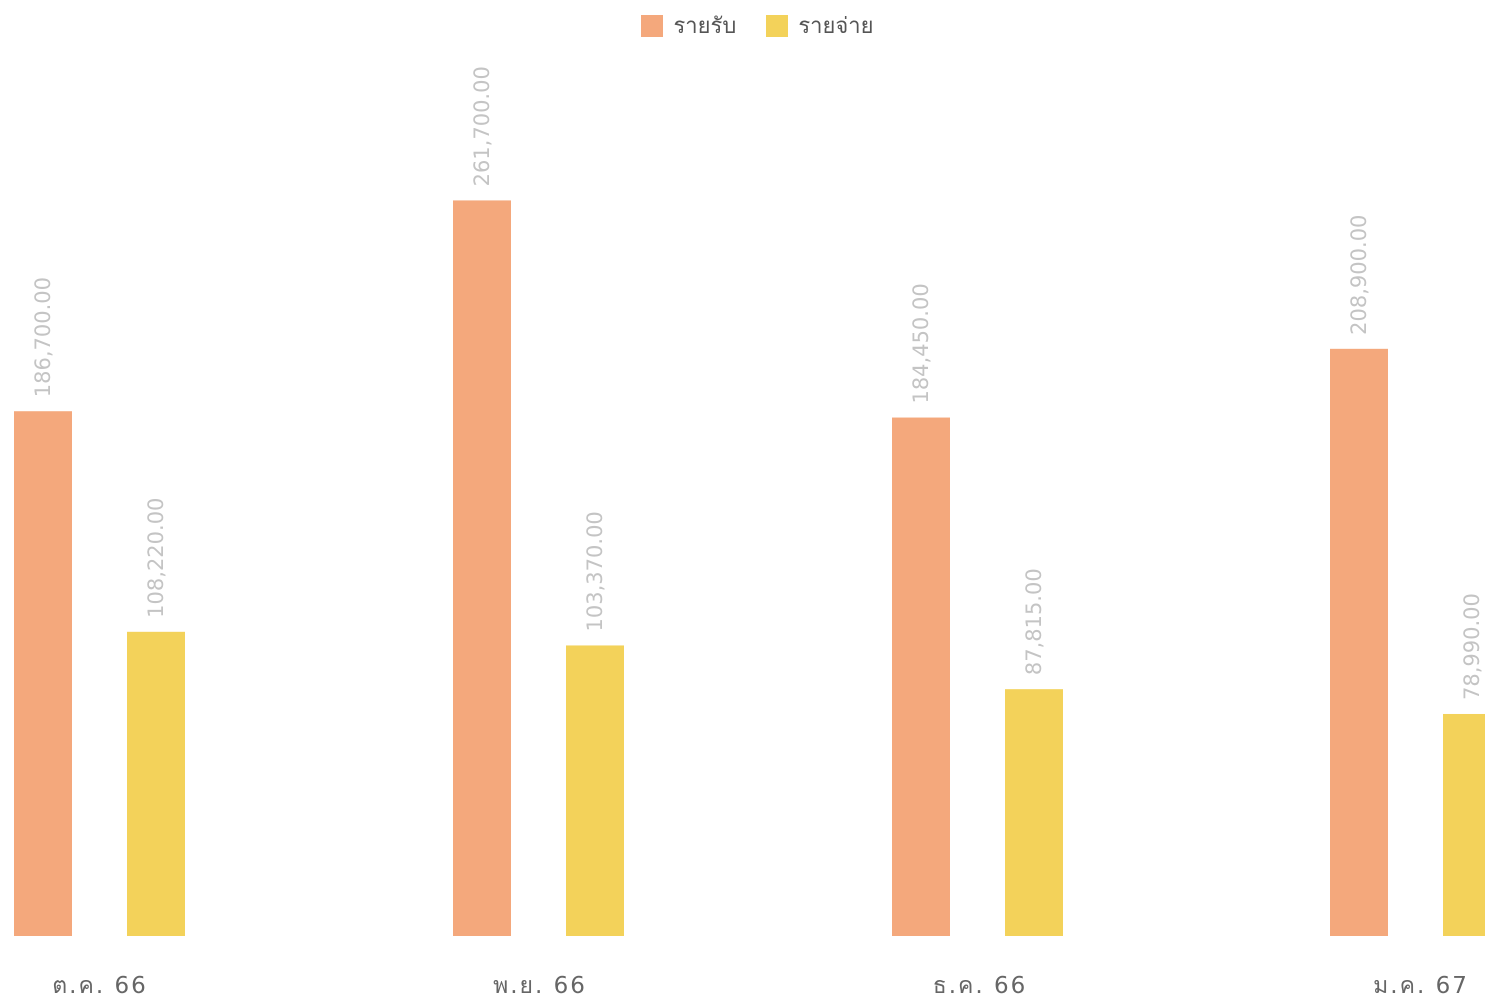 Image resolution: width=1485 pixels, height=1002 pixels. Describe the element at coordinates (921, 343) in the screenshot. I see `income-value-label-2: 184,450.00` at that location.